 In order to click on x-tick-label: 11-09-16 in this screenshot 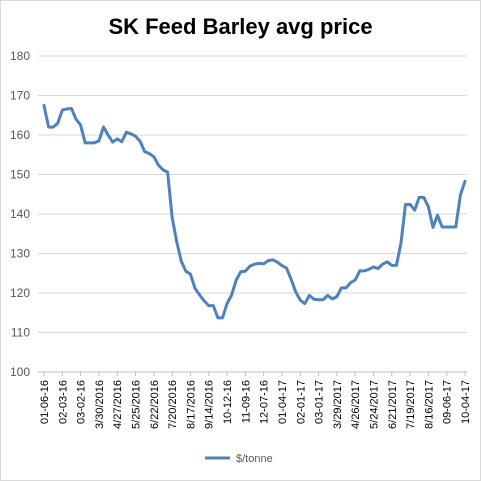, I will do `click(246, 401)`.